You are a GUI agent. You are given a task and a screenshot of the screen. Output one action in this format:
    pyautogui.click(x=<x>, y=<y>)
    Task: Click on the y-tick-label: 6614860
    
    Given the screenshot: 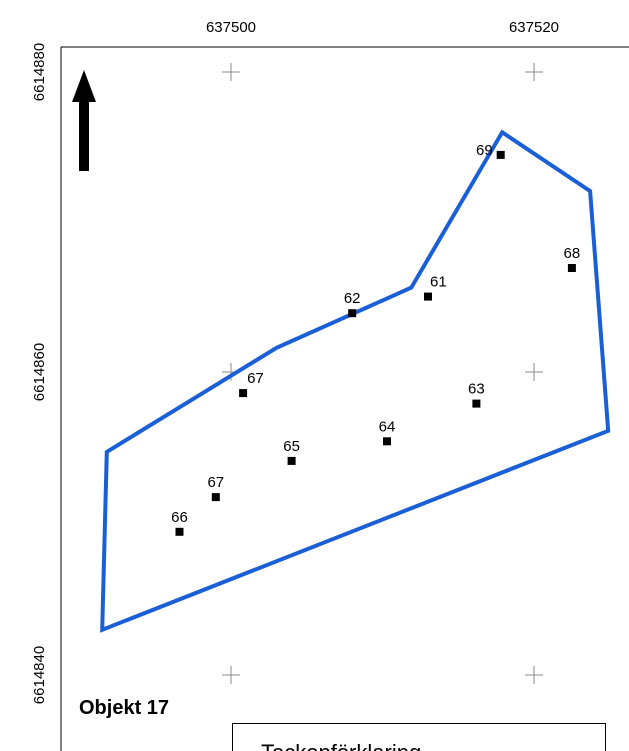 What is the action you would take?
    pyautogui.click(x=39, y=372)
    